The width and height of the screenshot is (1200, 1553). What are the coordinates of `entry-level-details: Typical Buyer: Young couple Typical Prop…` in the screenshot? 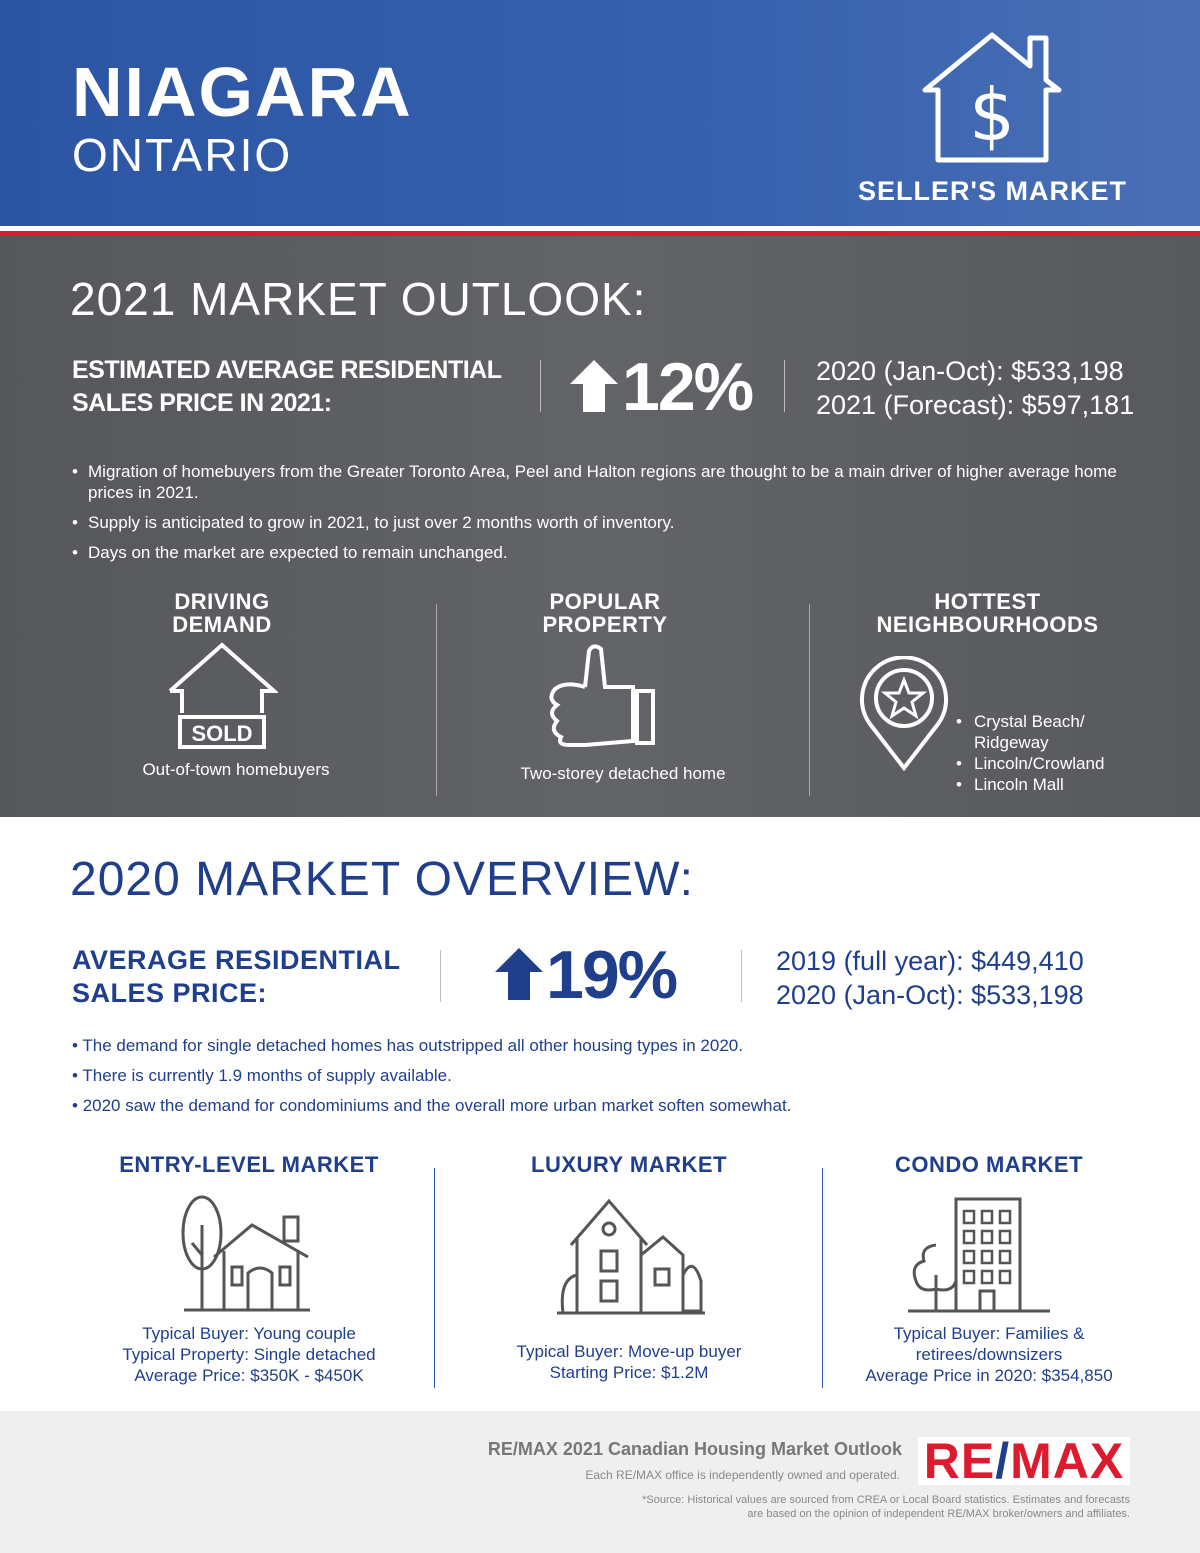 It's located at (249, 1354).